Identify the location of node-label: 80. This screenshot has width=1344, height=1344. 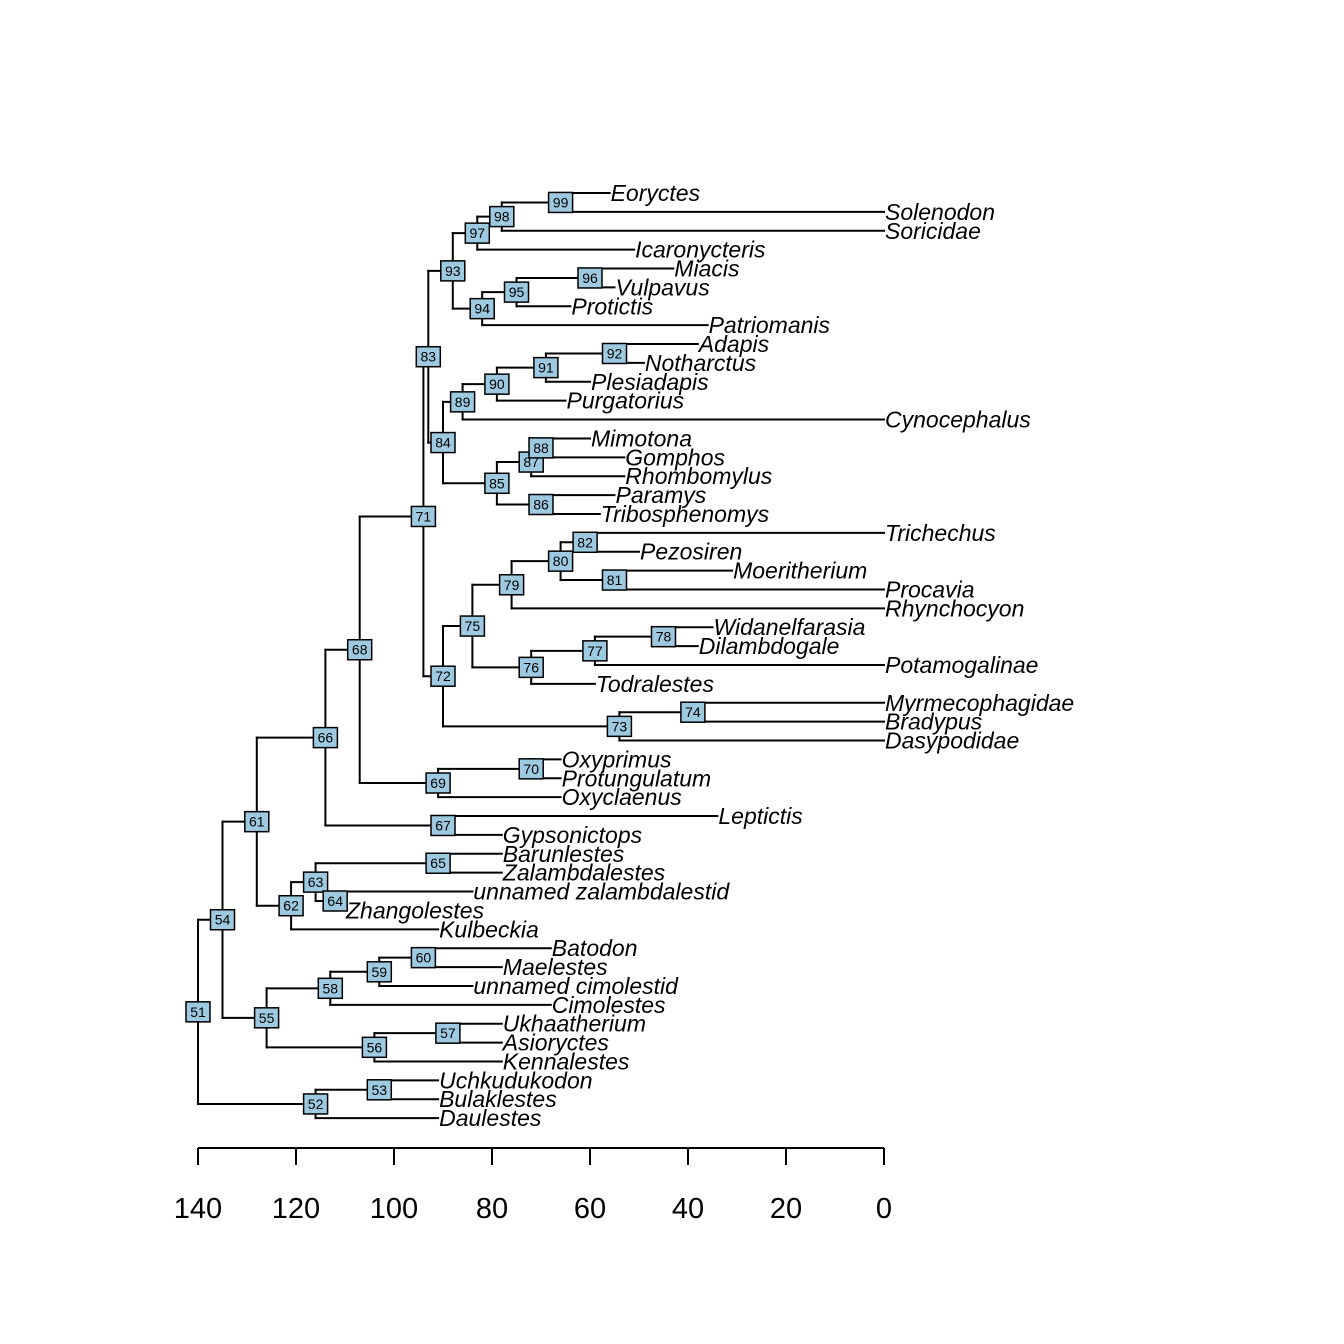
(561, 561).